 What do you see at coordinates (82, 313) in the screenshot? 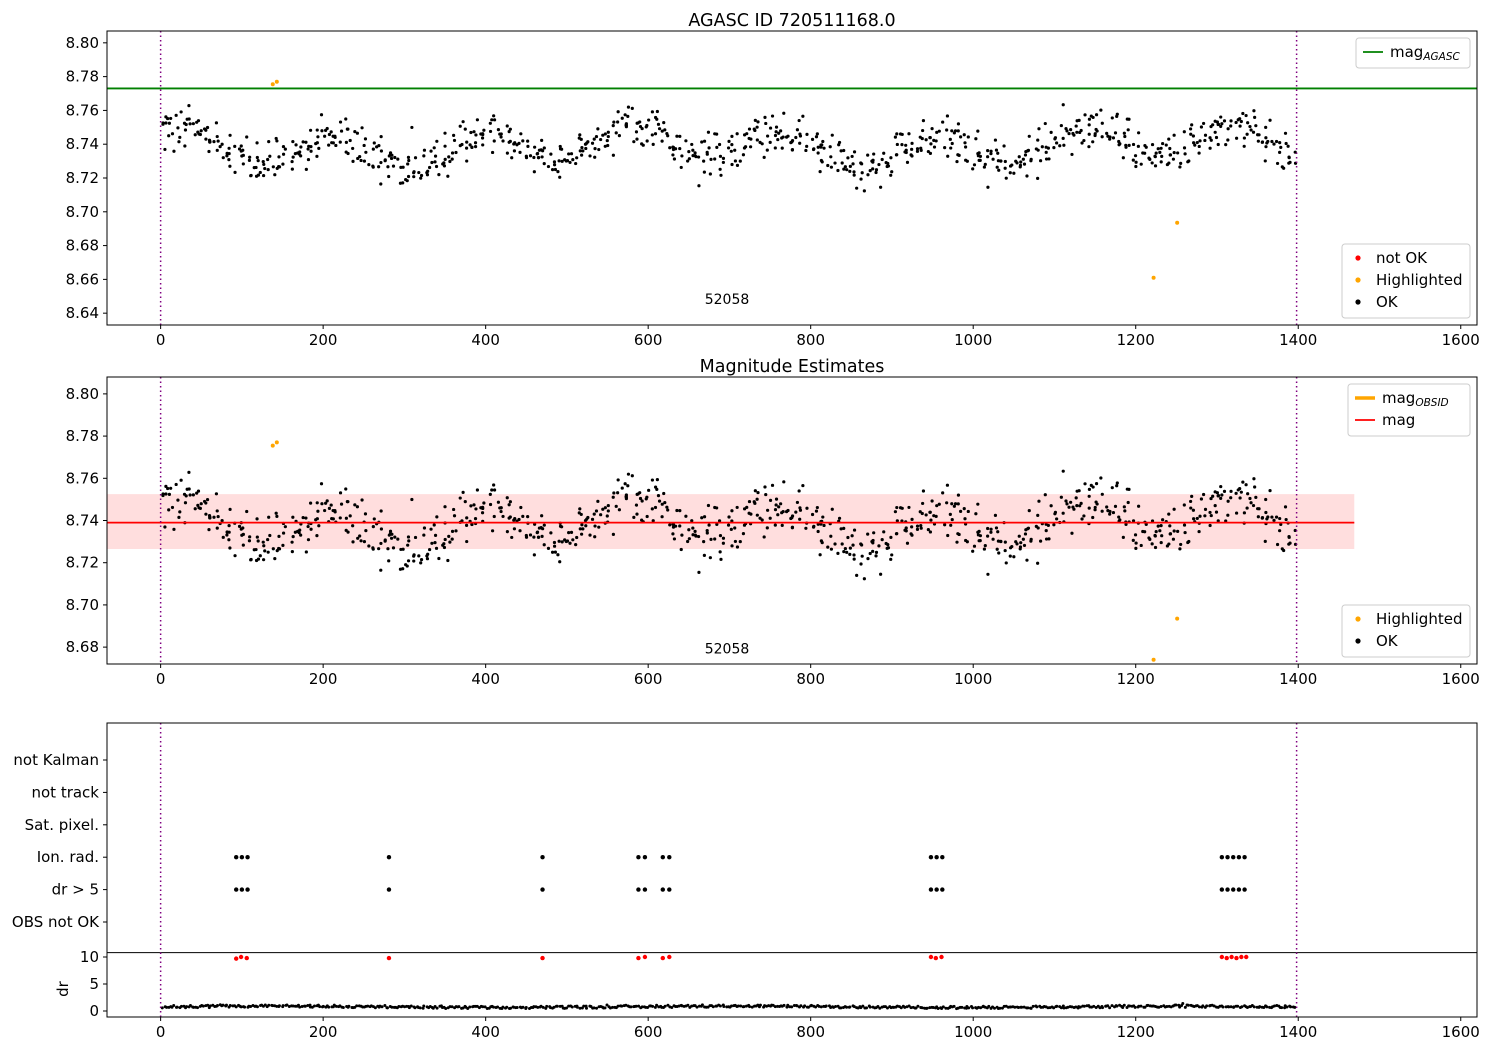
I see `y-tick-label: 8.64` at bounding box center [82, 313].